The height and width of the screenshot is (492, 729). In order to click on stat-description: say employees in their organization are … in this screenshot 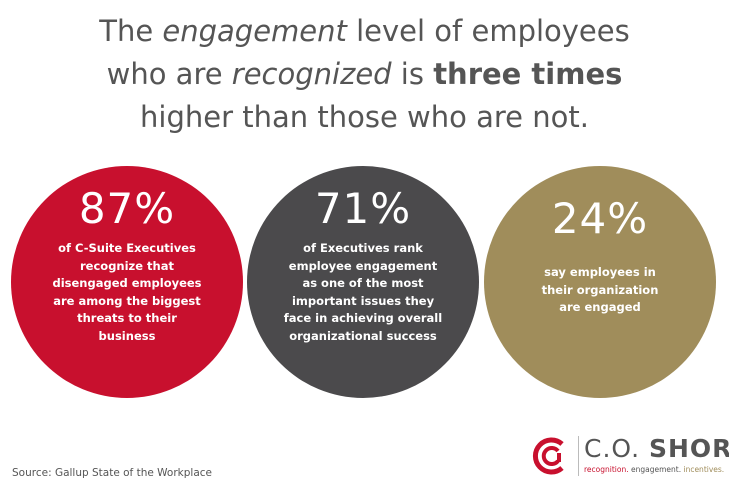, I will do `click(600, 290)`.